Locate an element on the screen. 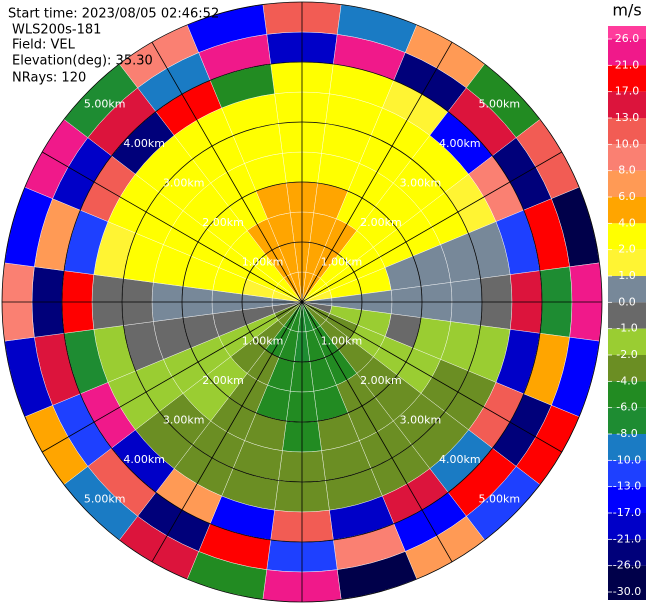 Image resolution: width=647 pixels, height=607 pixels. colorbar-label: -13.0 is located at coordinates (627, 486).